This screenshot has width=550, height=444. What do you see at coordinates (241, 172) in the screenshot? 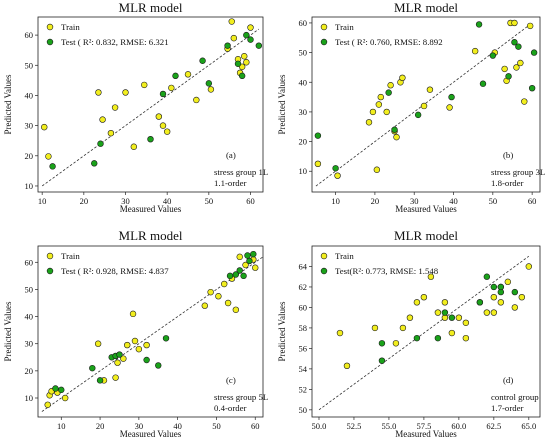
I see `annotation-group: stress group 1L` at bounding box center [241, 172].